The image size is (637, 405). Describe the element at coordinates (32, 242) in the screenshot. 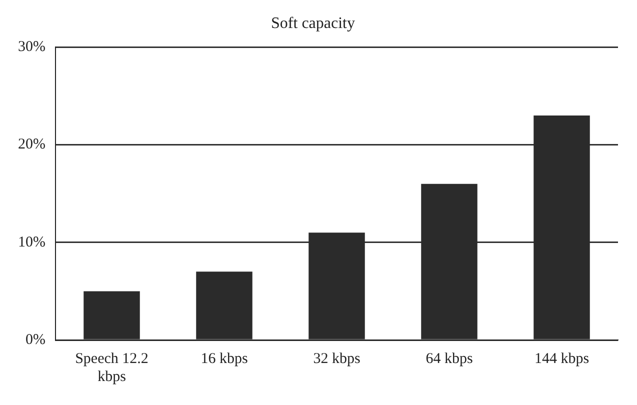

I see `y-tick-label: 10%` at that location.